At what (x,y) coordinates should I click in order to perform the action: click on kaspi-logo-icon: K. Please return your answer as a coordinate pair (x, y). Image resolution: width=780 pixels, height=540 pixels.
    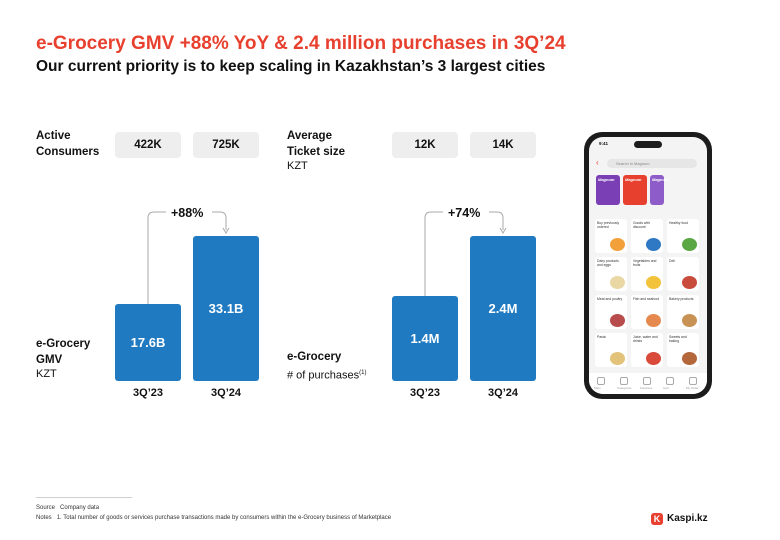
    Looking at the image, I should click on (657, 519).